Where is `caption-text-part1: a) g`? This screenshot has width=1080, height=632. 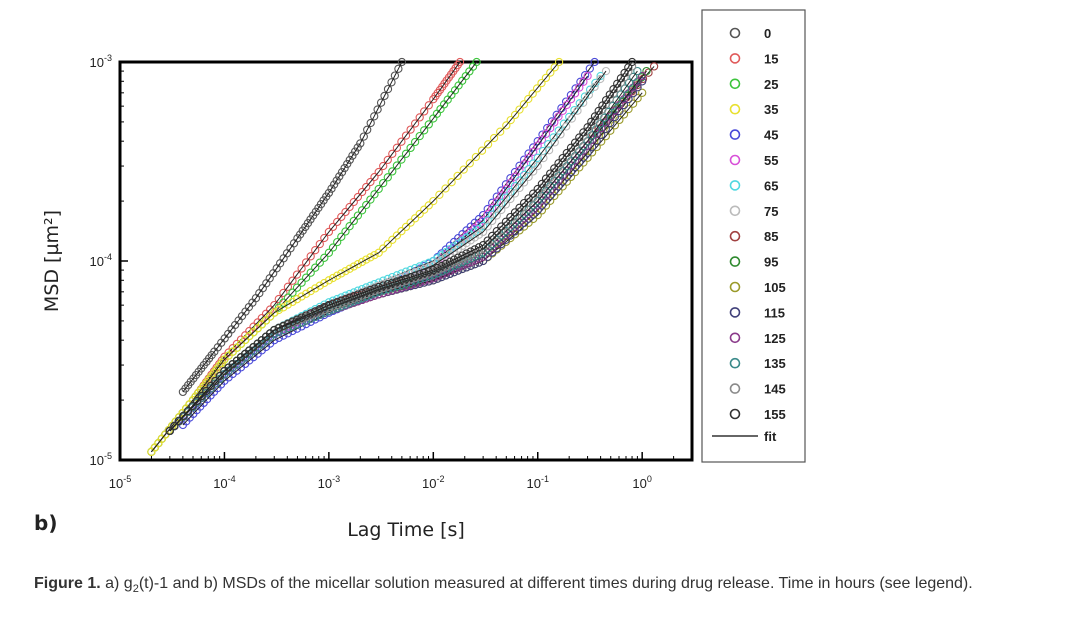 caption-text-part1: a) g is located at coordinates (116, 583).